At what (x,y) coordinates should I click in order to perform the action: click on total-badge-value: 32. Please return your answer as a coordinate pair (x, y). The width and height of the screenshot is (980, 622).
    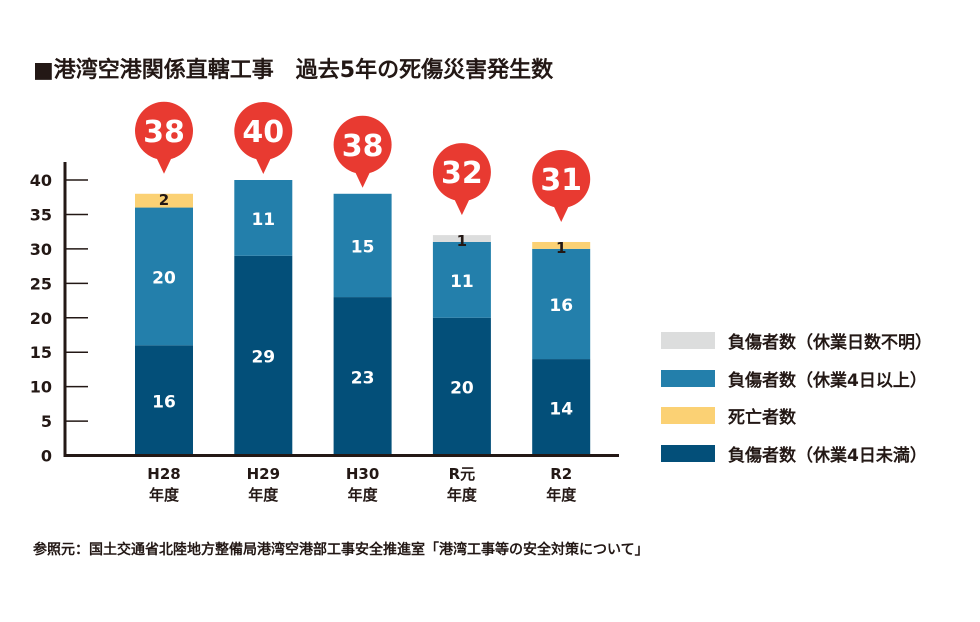
    Looking at the image, I should click on (462, 173).